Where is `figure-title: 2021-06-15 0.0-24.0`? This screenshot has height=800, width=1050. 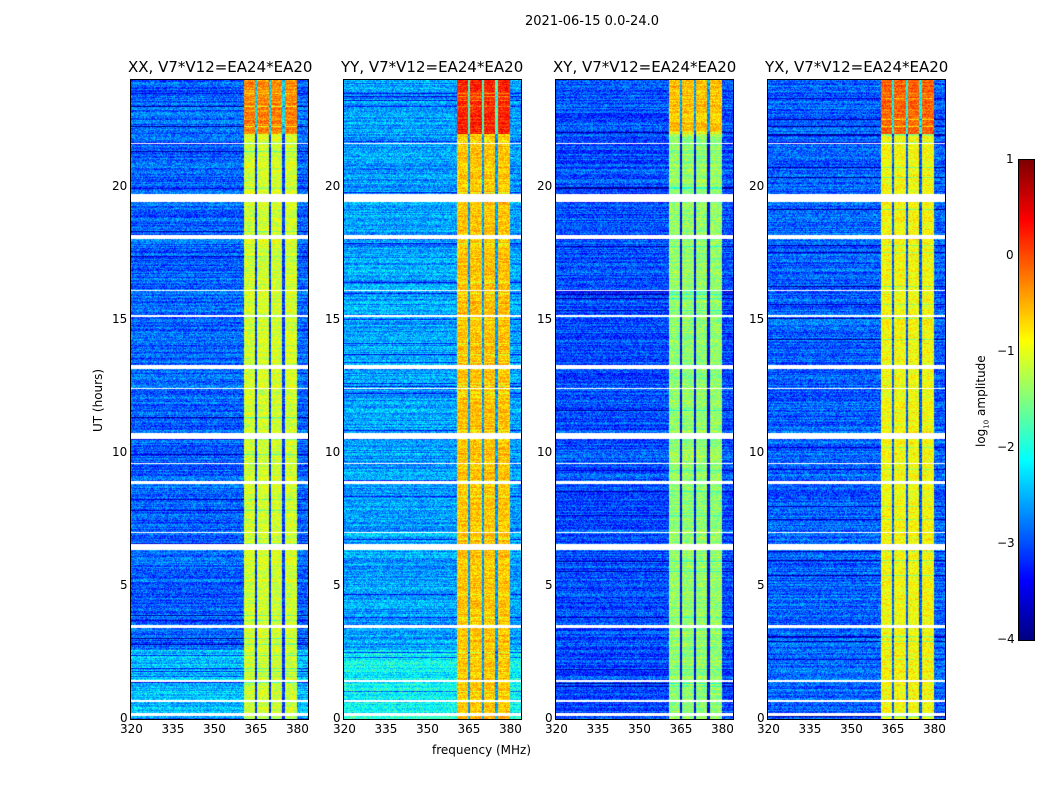 figure-title: 2021-06-15 0.0-24.0 is located at coordinates (592, 21).